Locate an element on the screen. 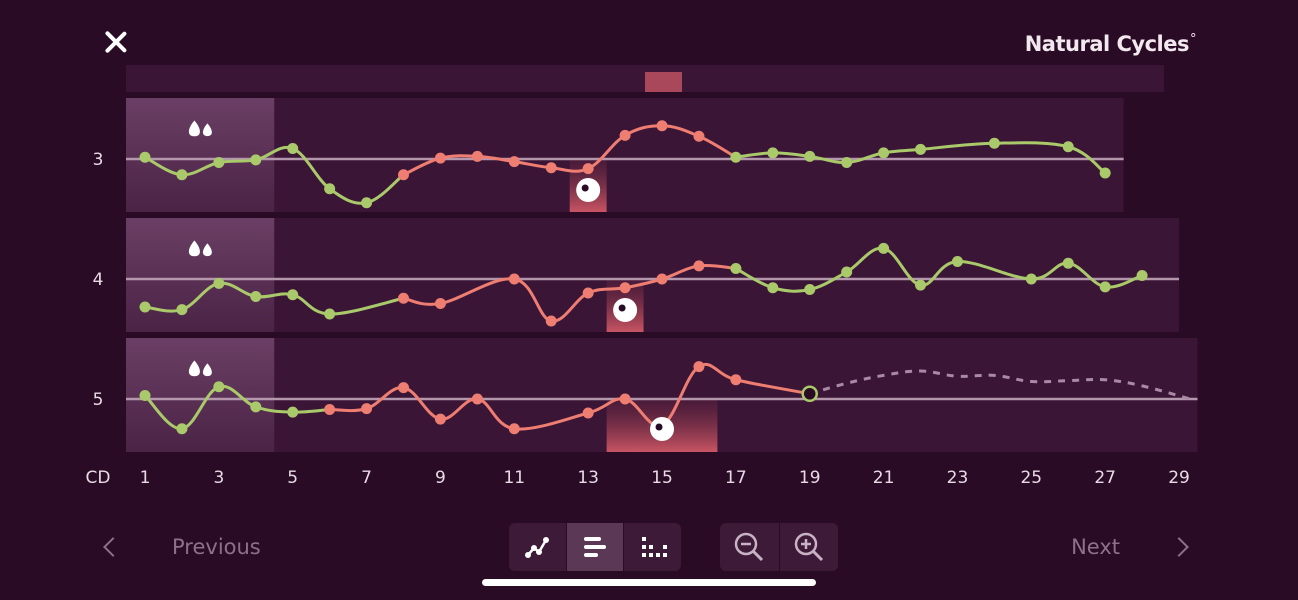 The width and height of the screenshot is (1298, 600). dots-grid-icon is located at coordinates (654, 547).